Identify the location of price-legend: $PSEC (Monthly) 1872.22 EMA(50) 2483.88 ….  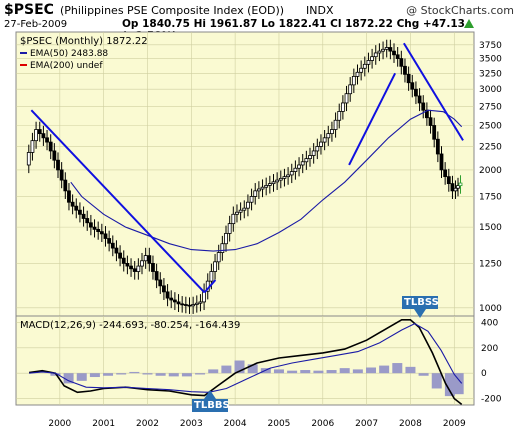
(84, 53).